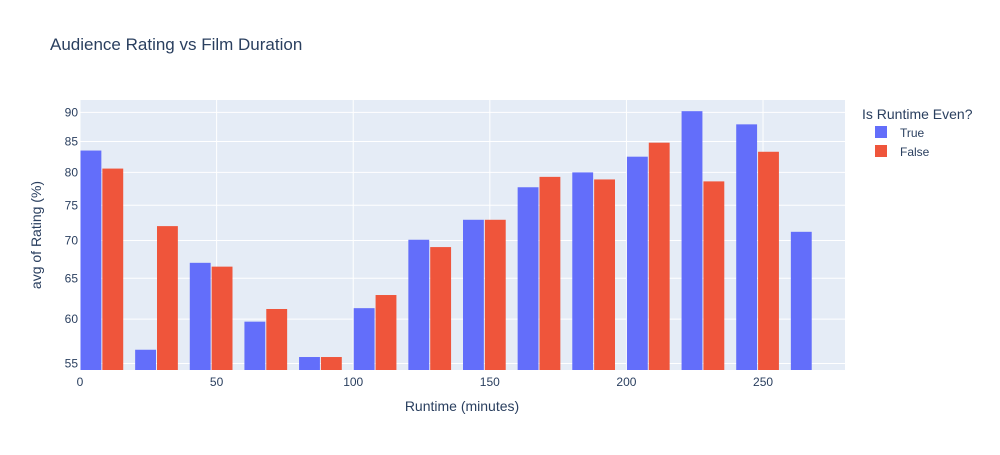 The width and height of the screenshot is (1000, 455). Describe the element at coordinates (626, 382) in the screenshot. I see `x-tick-label: 200` at that location.